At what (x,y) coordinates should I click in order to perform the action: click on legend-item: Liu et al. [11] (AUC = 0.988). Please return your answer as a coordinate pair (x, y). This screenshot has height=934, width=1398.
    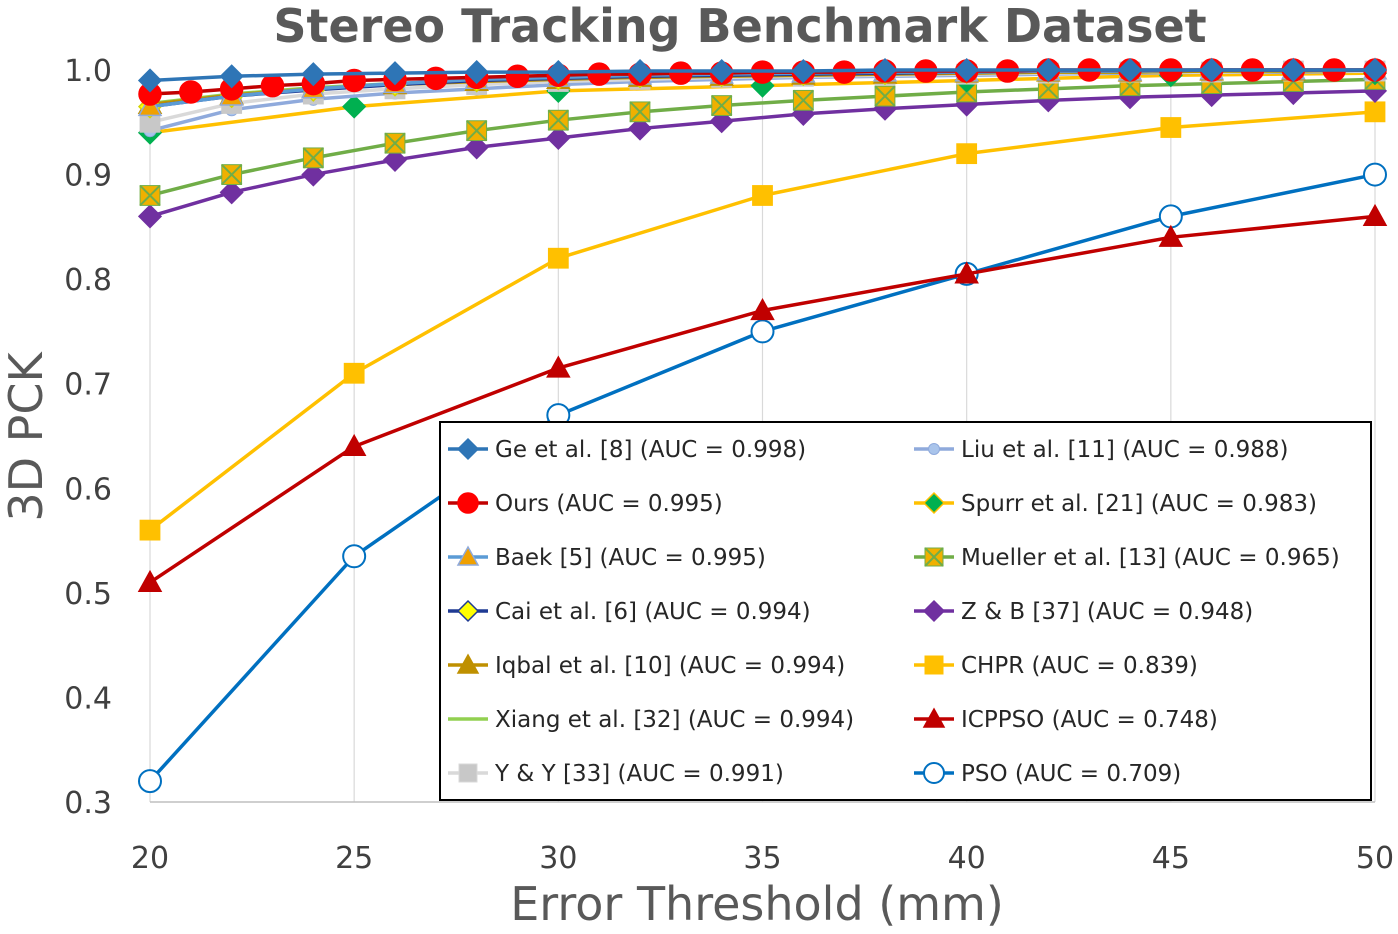
    Looking at the image, I should click on (1101, 450).